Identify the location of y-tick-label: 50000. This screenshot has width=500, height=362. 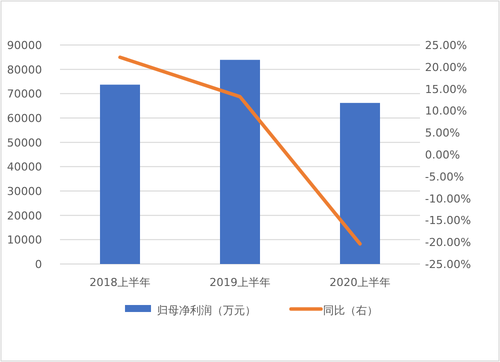
(24, 143).